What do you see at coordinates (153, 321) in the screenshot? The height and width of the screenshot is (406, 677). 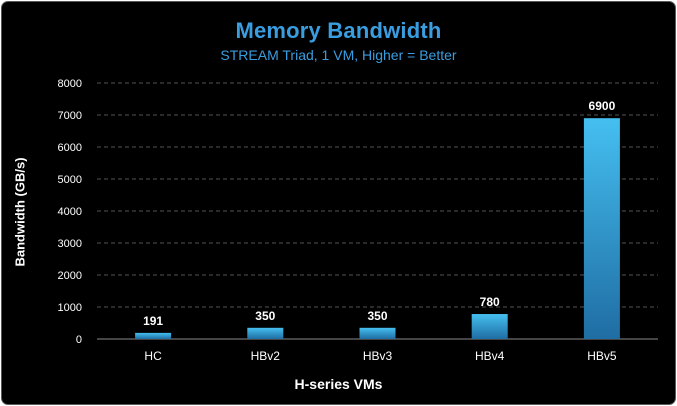 I see `data-label: 191` at bounding box center [153, 321].